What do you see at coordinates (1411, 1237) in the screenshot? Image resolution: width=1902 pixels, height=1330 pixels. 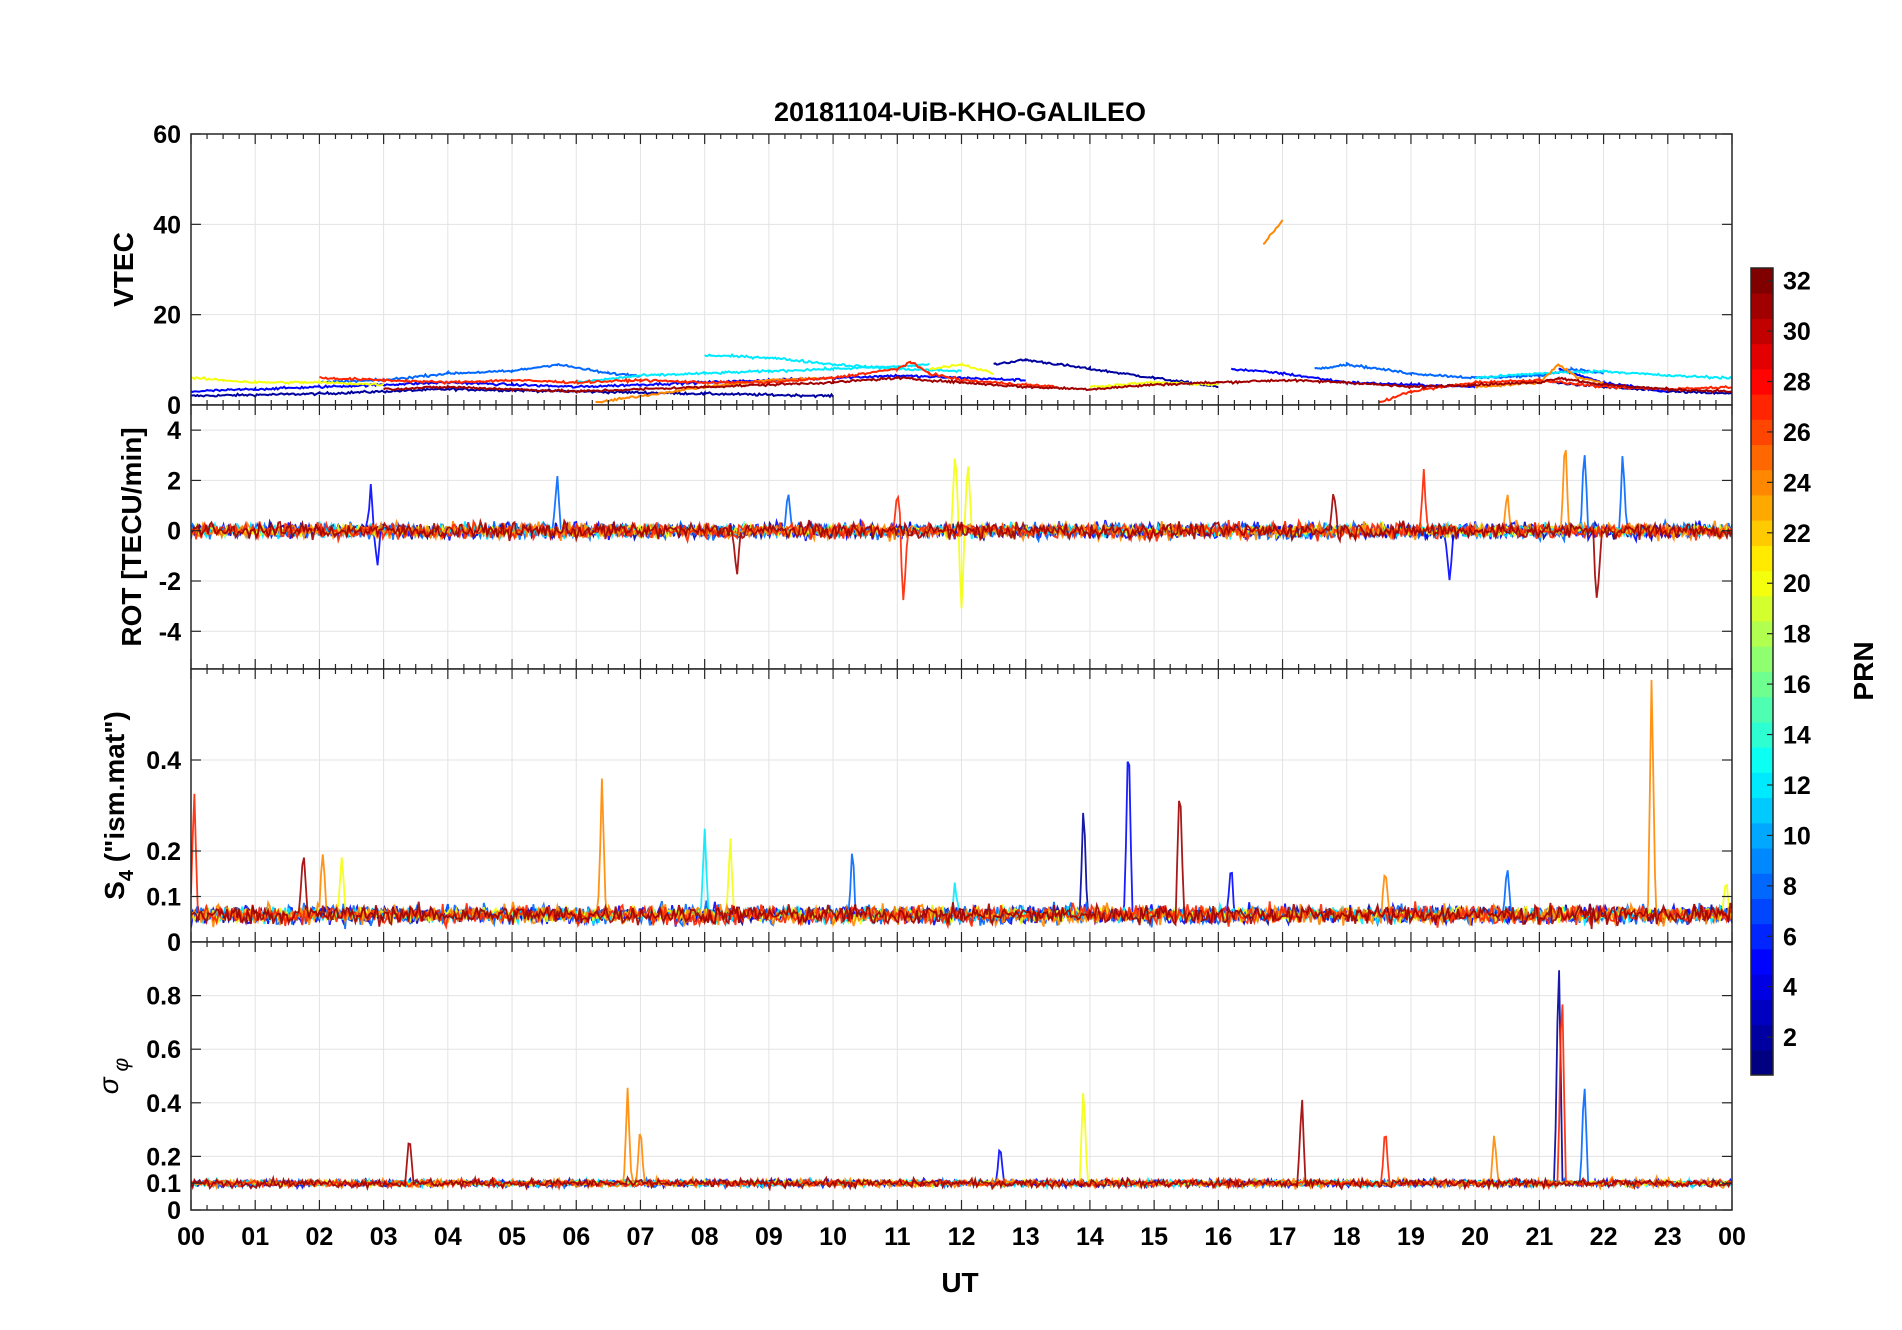 I see `x-tick-label: 19` at bounding box center [1411, 1237].